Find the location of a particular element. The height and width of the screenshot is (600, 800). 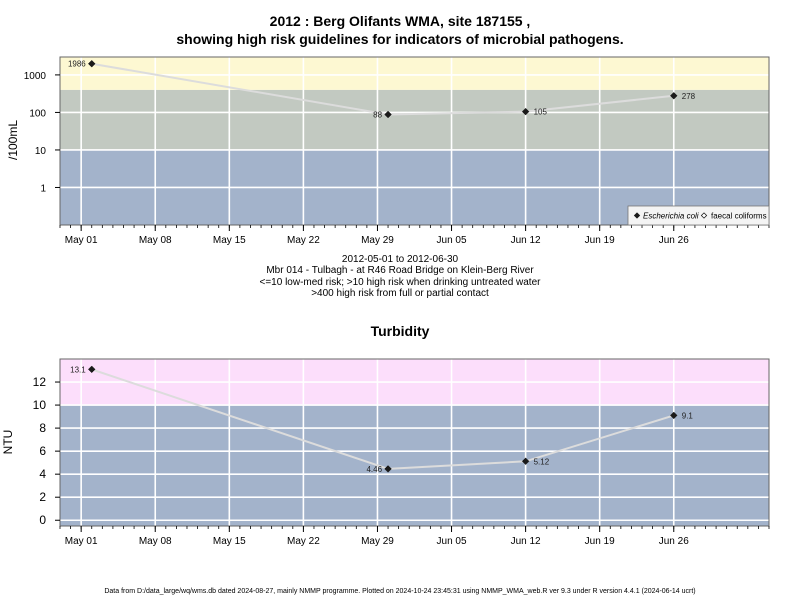

turbidity-x-tick-label: Jun 12 is located at coordinates (526, 541).